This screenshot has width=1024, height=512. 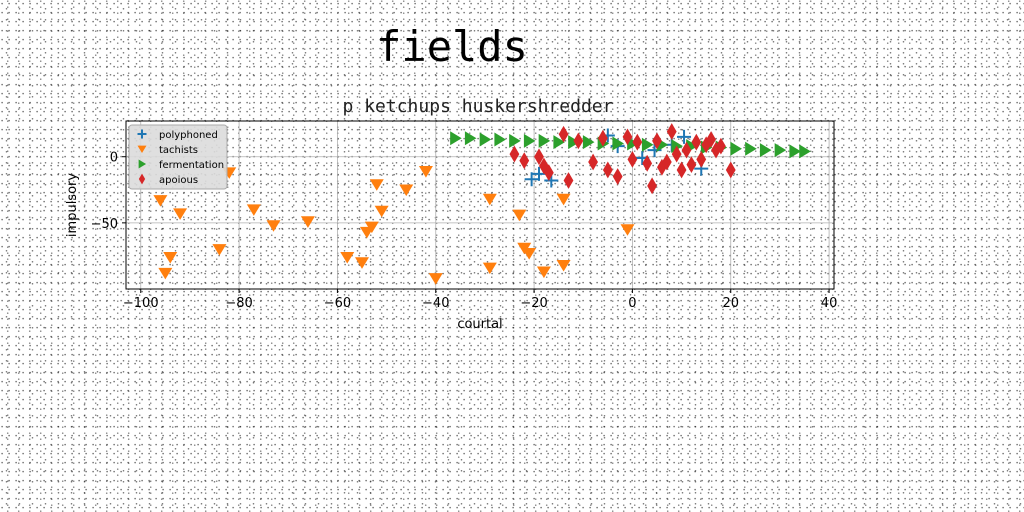 What do you see at coordinates (188, 135) in the screenshot?
I see `legend-label: polyphoned` at bounding box center [188, 135].